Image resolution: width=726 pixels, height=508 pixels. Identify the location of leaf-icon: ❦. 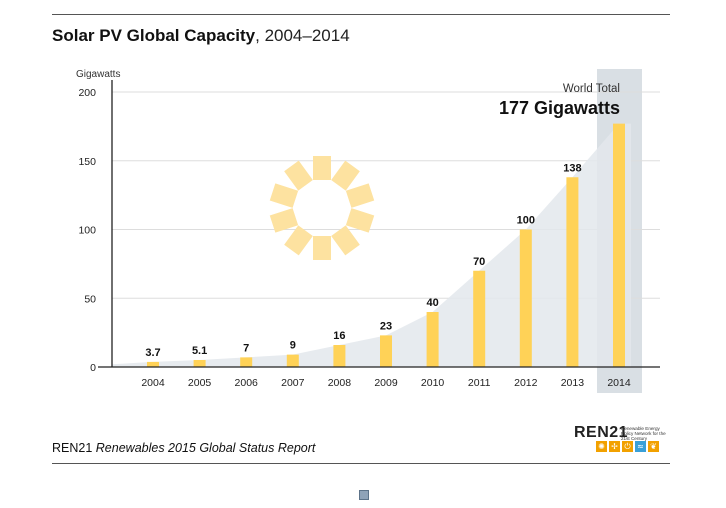
(653, 446).